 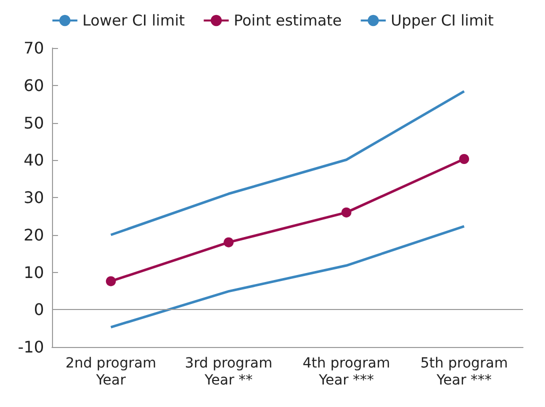 I want to click on legend-label: Point estimate, so click(x=288, y=21).